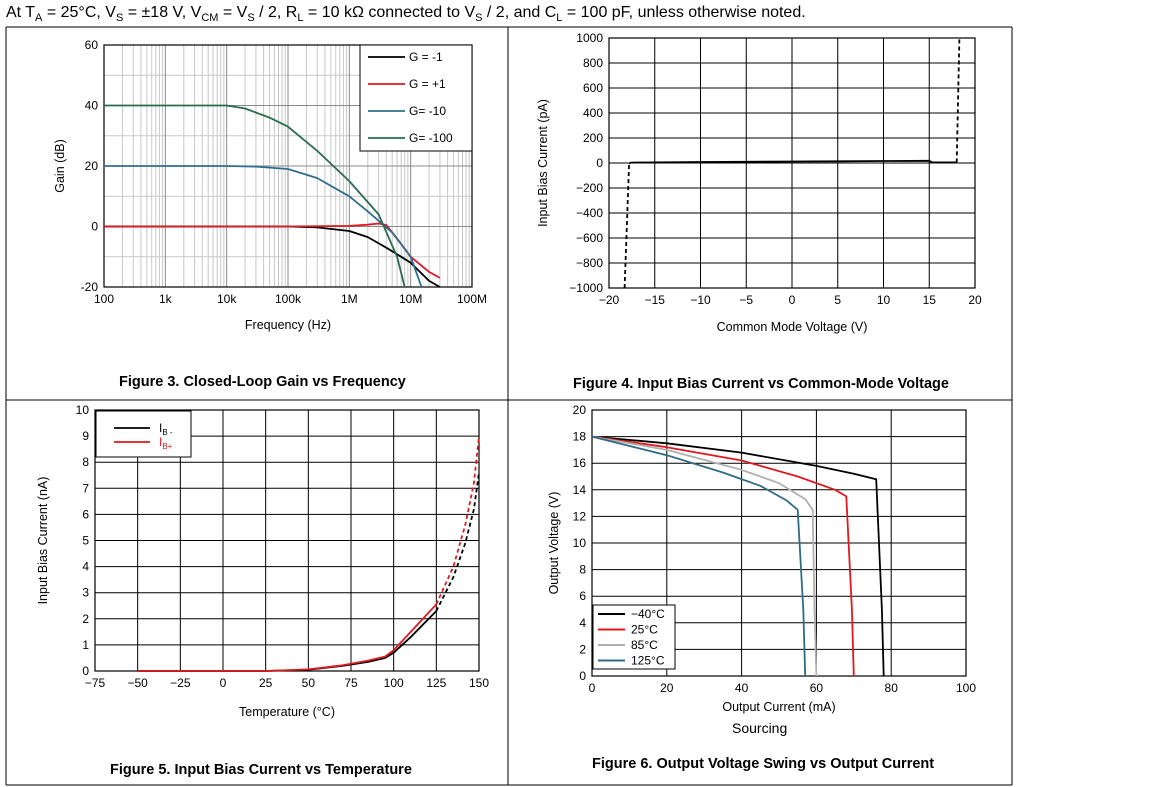  What do you see at coordinates (648, 614) in the screenshot?
I see `legend-label: −40°C` at bounding box center [648, 614].